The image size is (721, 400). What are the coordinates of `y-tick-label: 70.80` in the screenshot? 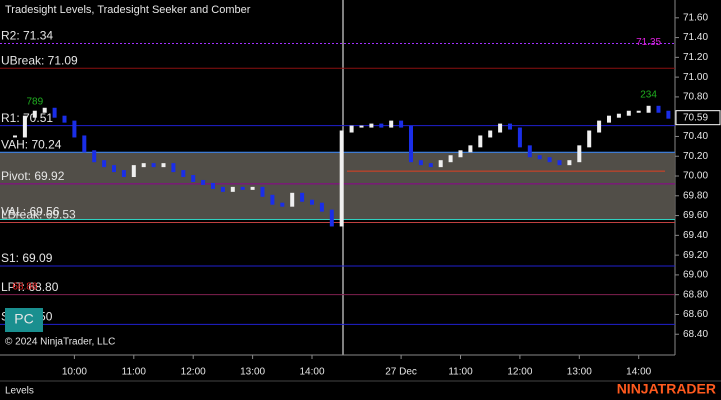 It's located at (695, 97).